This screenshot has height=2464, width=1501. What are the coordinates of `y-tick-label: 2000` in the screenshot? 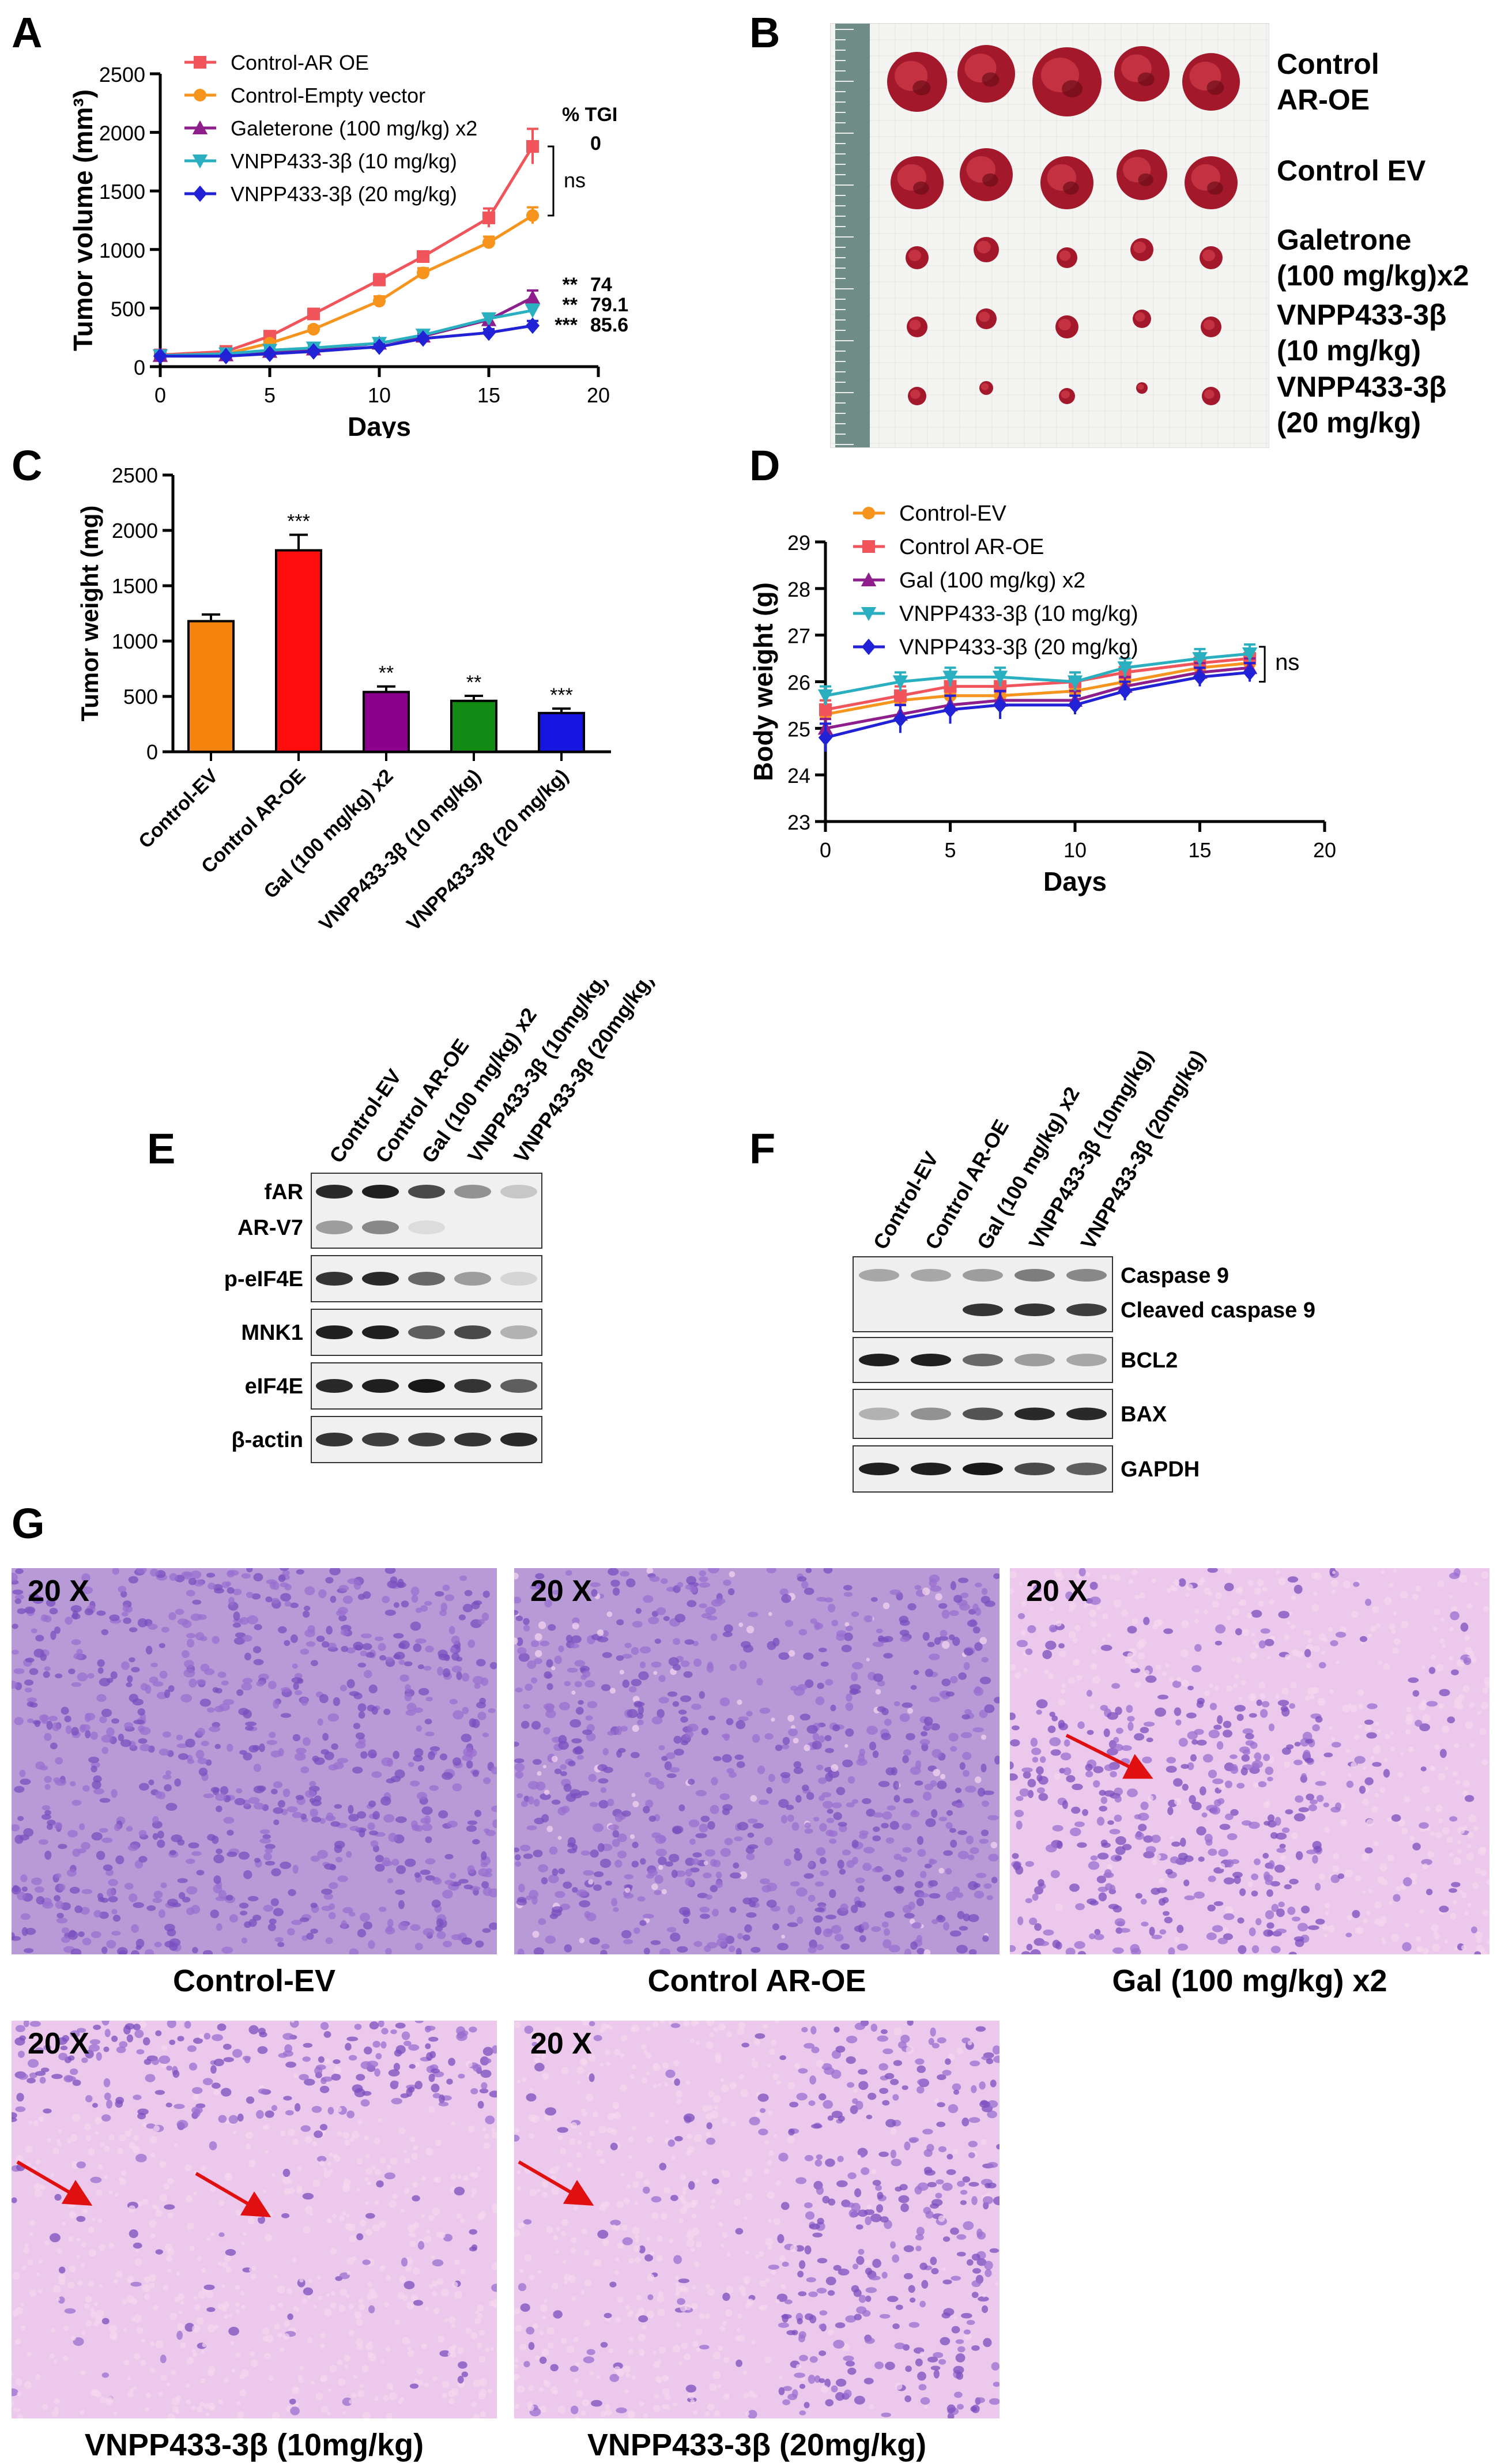 It's located at (135, 530).